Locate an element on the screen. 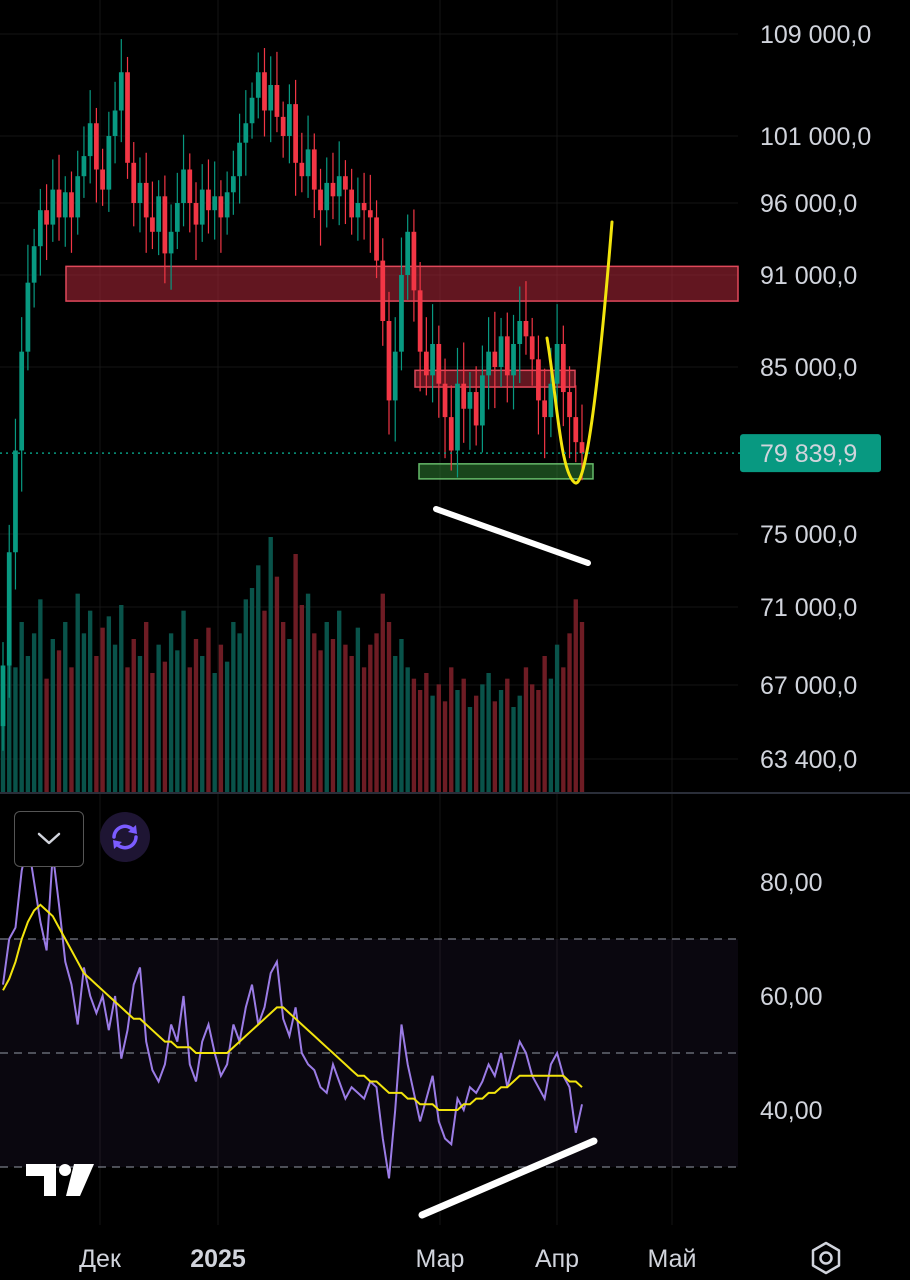  price-tick-label: 101 000,0 is located at coordinates (815, 137).